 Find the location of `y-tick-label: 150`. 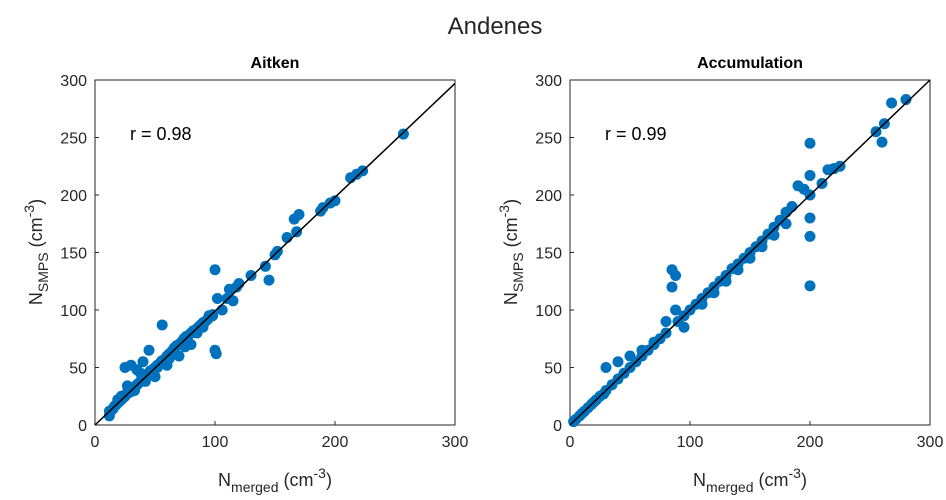

y-tick-label: 150 is located at coordinates (548, 254).